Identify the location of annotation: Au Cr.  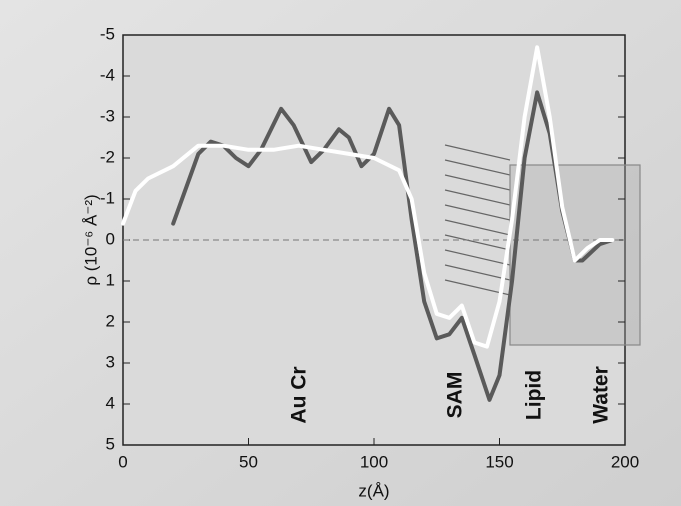
(299, 394).